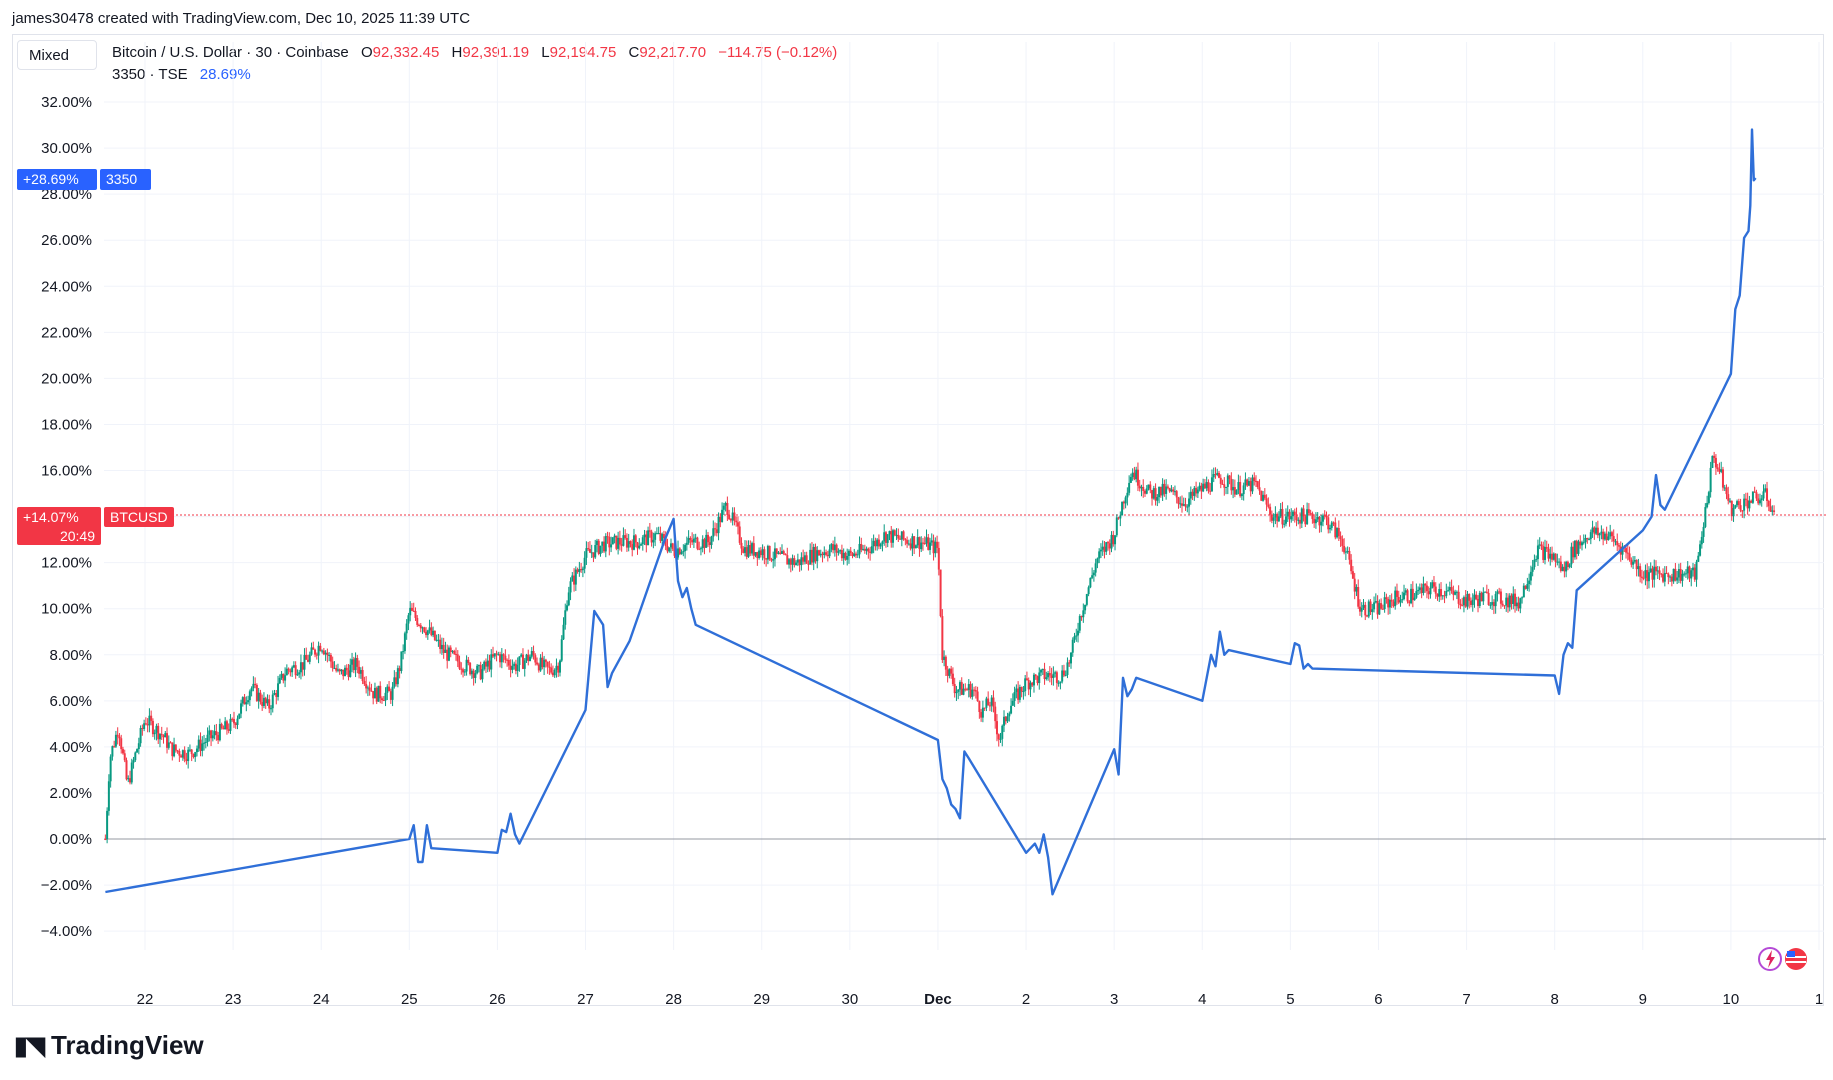 The width and height of the screenshot is (1833, 1080). What do you see at coordinates (57, 179) in the screenshot?
I see `series-3350-value-tag: +28.69%` at bounding box center [57, 179].